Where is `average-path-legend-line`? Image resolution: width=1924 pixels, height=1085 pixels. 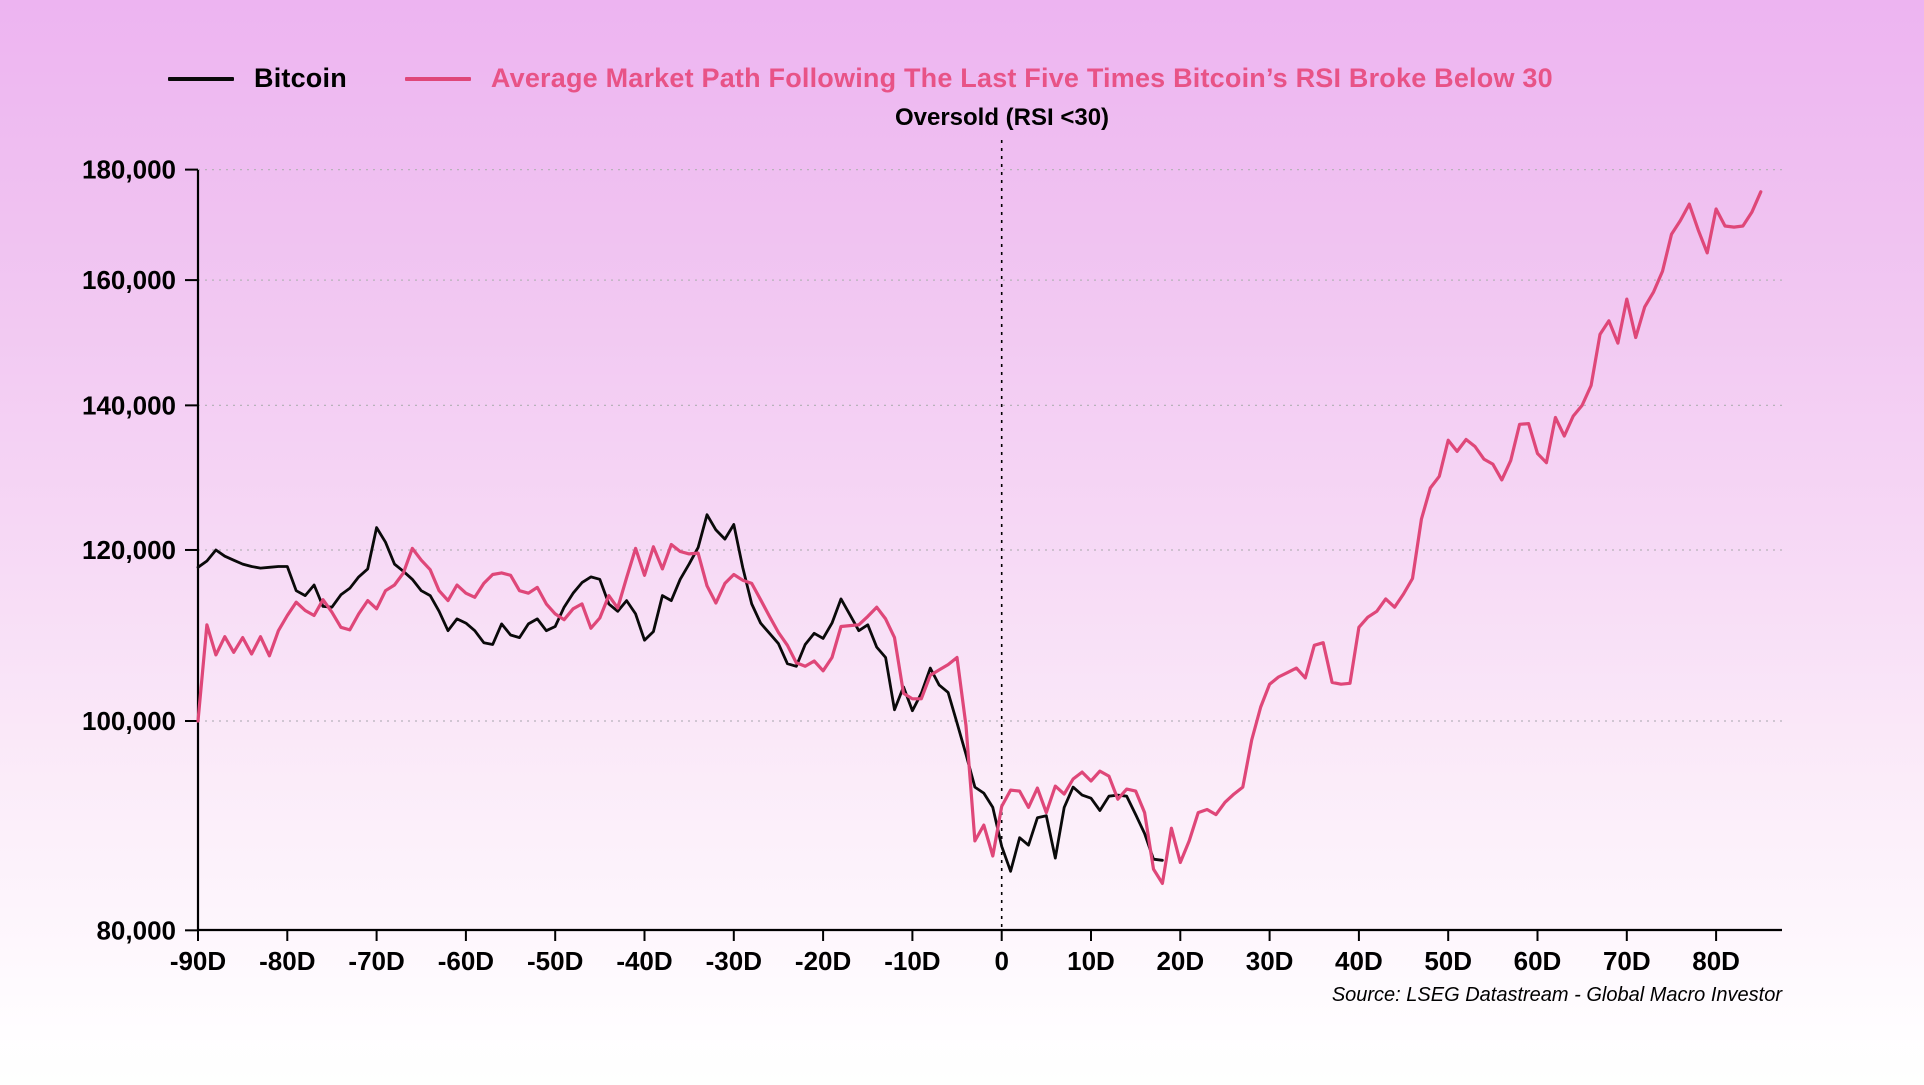 average-path-legend-line is located at coordinates (437, 78).